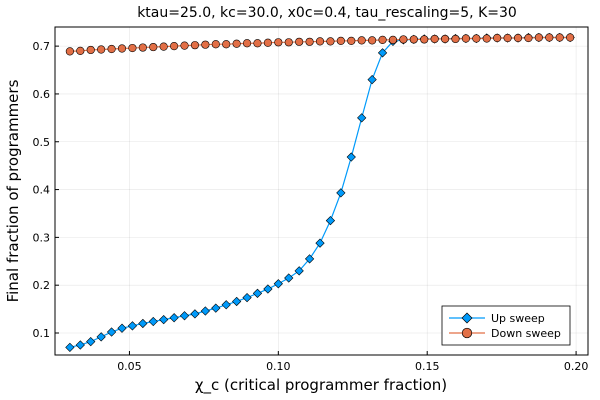 This screenshot has height=400, width=600. I want to click on series-down-sweep, so click(320, 44).